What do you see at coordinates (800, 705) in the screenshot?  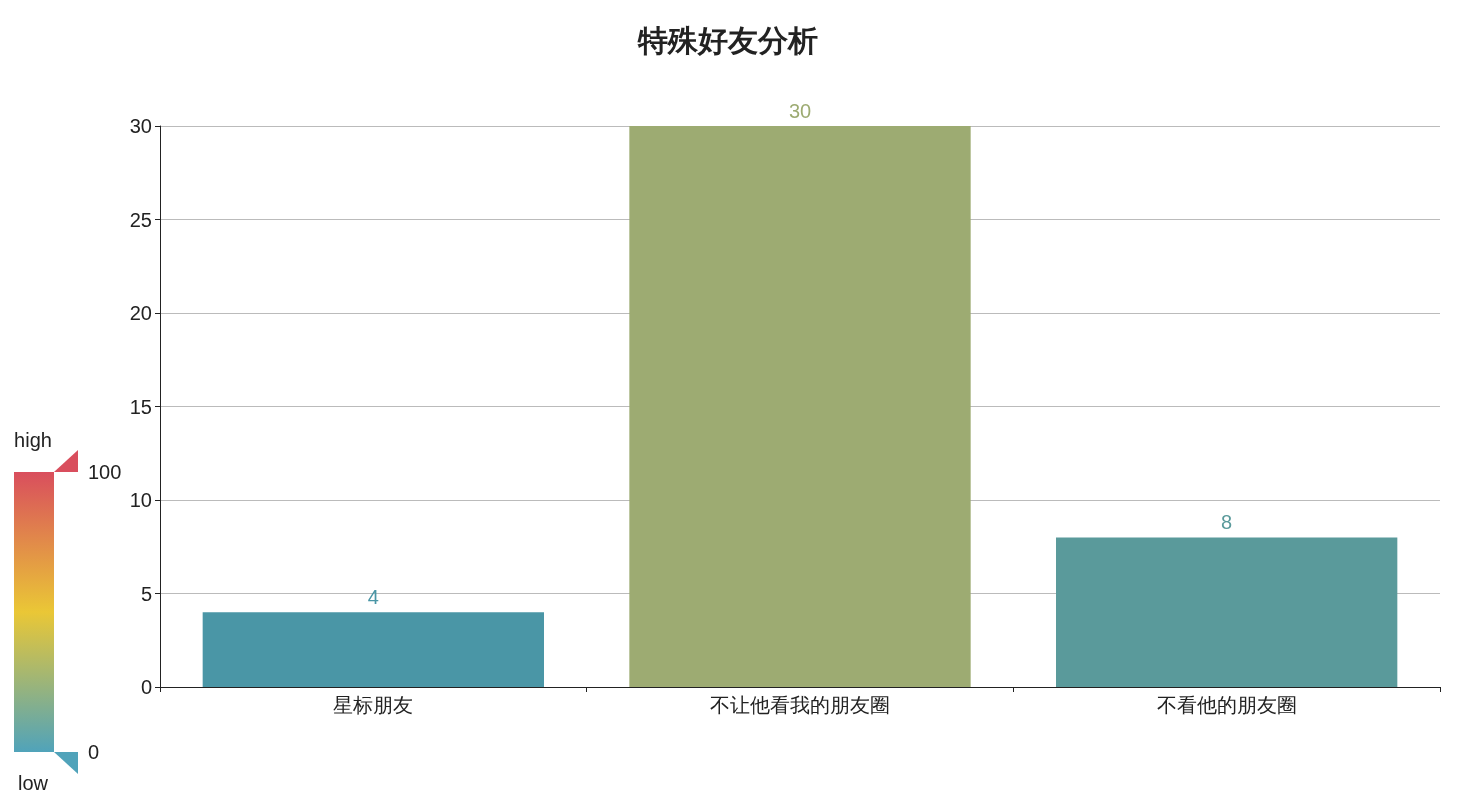 I see `x-tick-label: 不让他看我的朋友圈` at bounding box center [800, 705].